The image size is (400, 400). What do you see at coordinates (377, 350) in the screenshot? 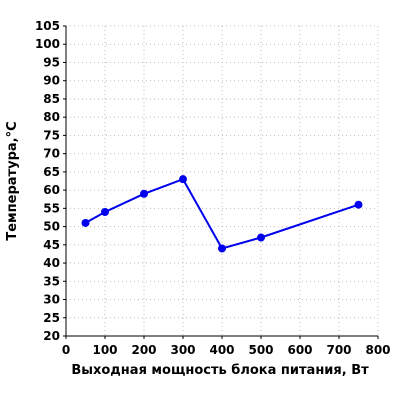
I see `x-tick-label: 800` at bounding box center [377, 350].